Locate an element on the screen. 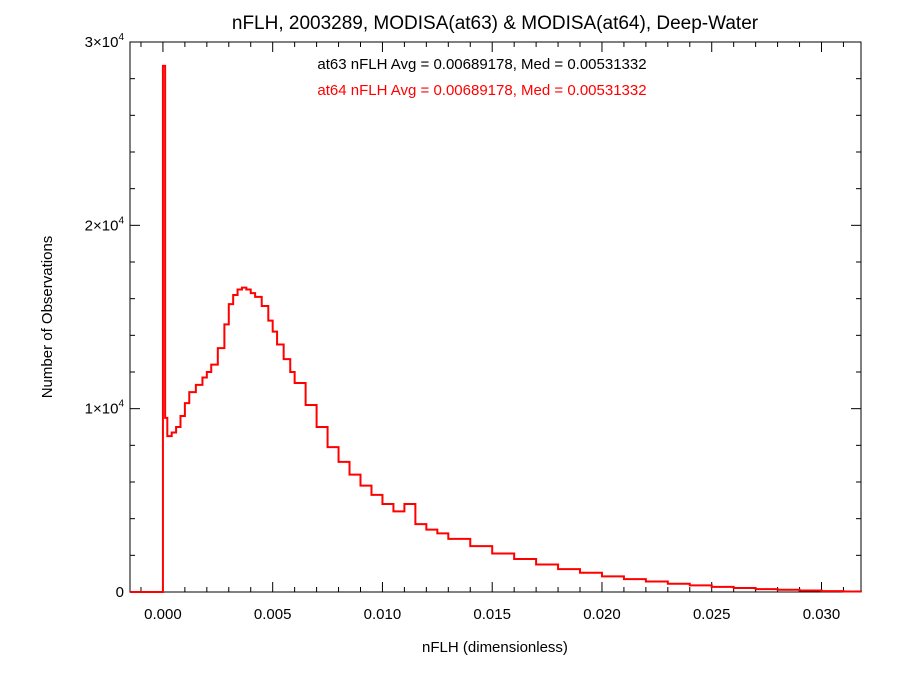  y-tick-label: 0 is located at coordinates (120, 592).